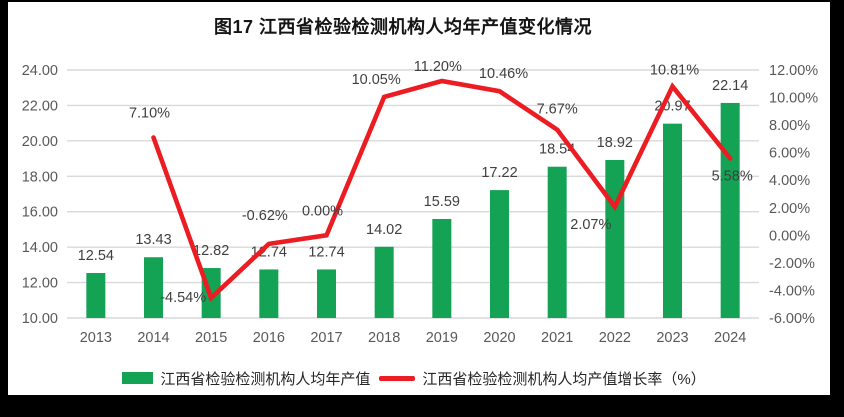 This screenshot has width=844, height=417. I want to click on y-axis-left-tick-label: 22.00, so click(40, 106).